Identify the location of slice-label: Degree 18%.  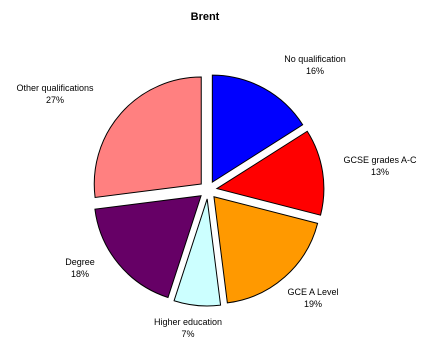
(80, 268).